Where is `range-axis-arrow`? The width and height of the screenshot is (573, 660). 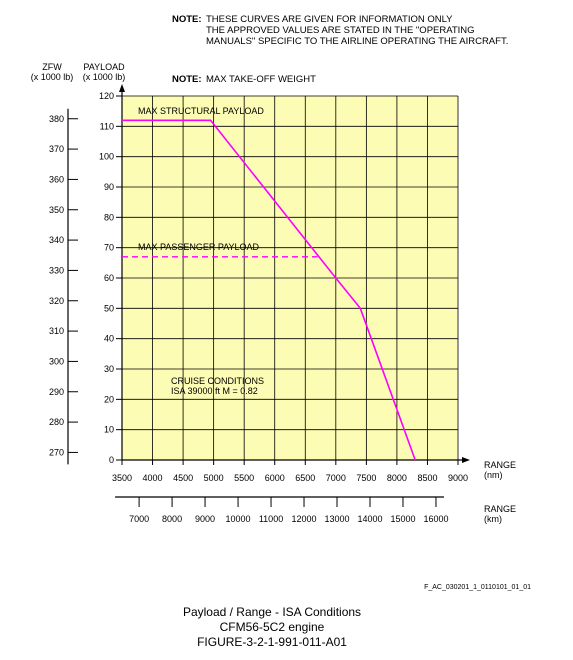 range-axis-arrow is located at coordinates (466, 460).